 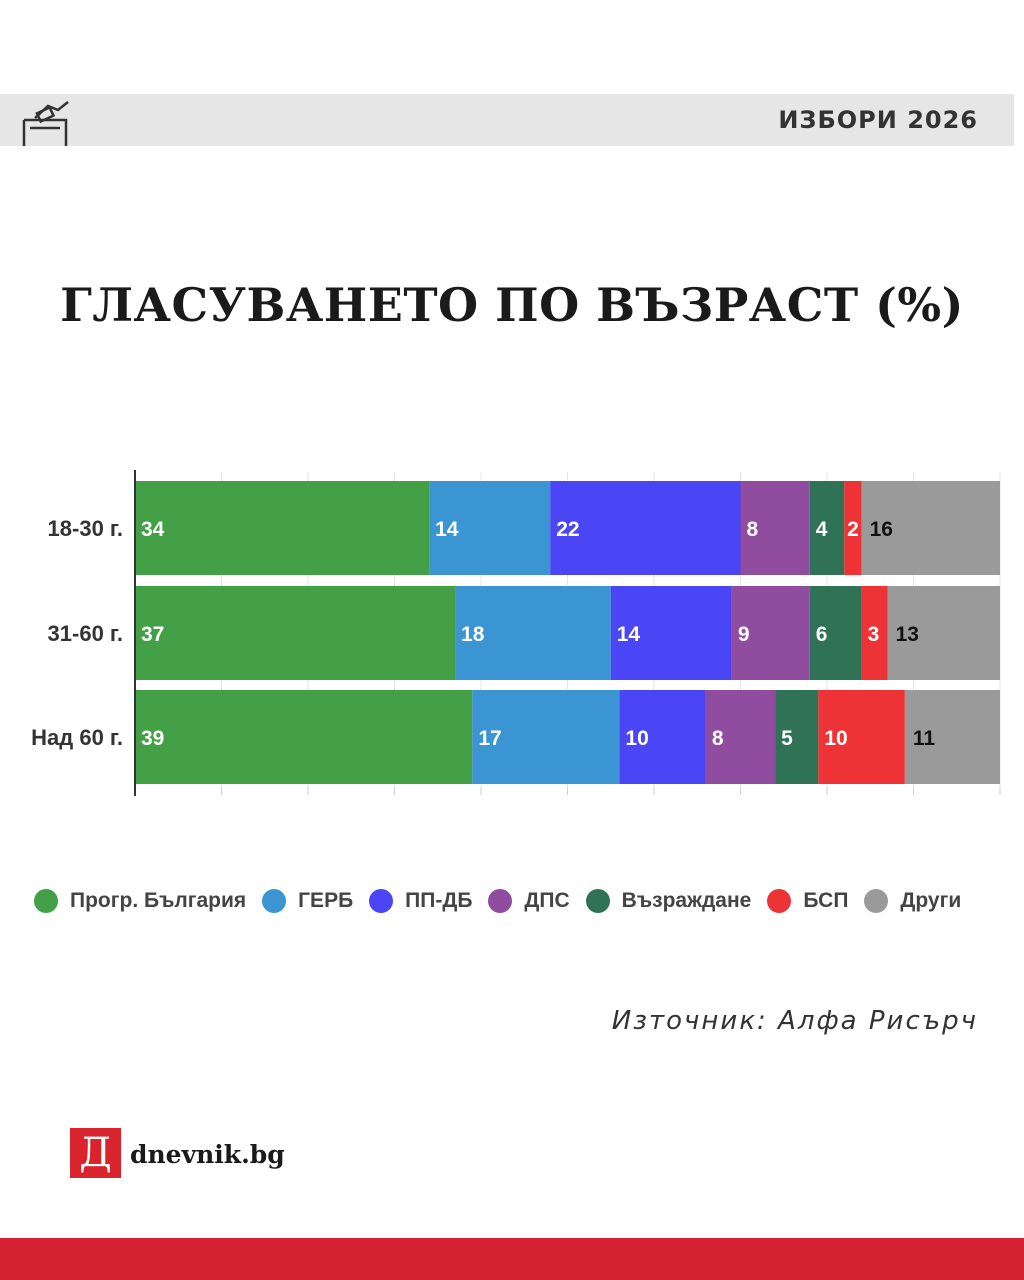 What do you see at coordinates (931, 900) in the screenshot?
I see `legend-label: Други` at bounding box center [931, 900].